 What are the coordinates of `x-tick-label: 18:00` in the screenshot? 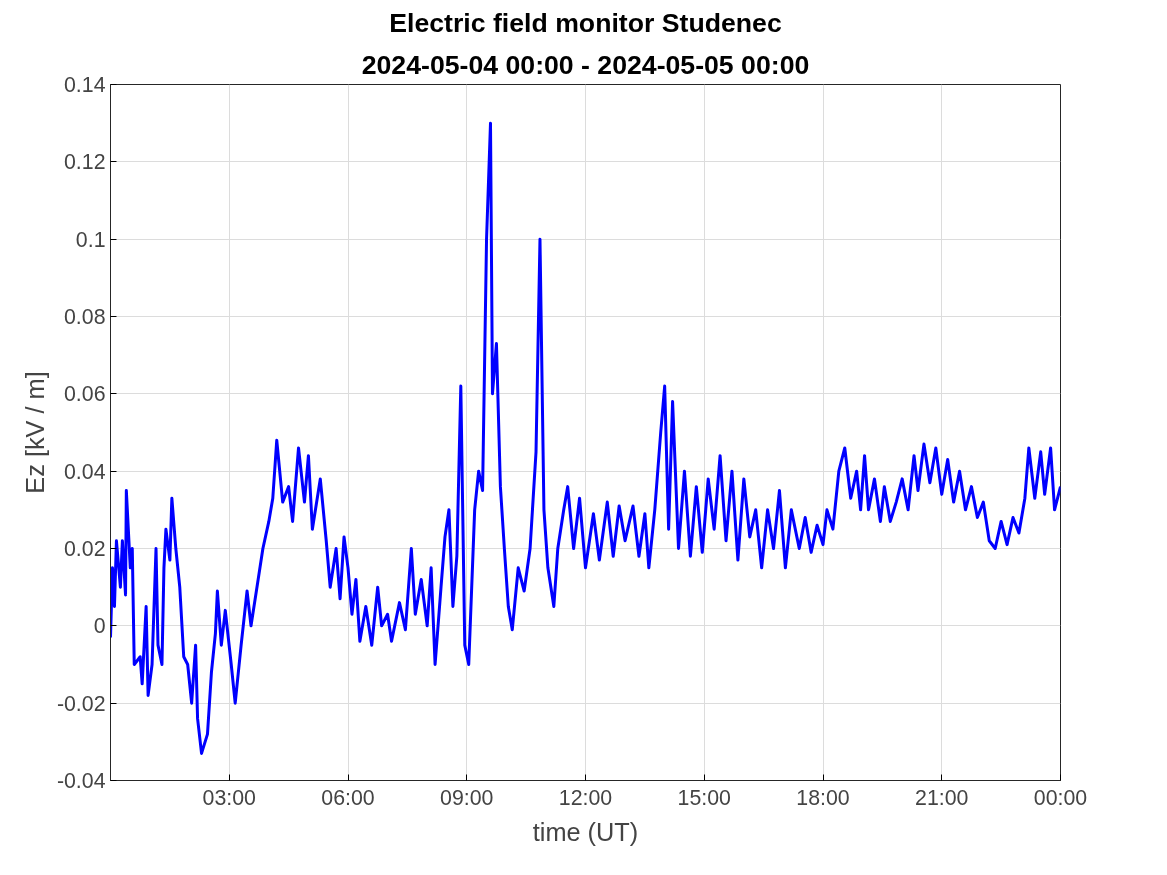 It's located at (823, 797).